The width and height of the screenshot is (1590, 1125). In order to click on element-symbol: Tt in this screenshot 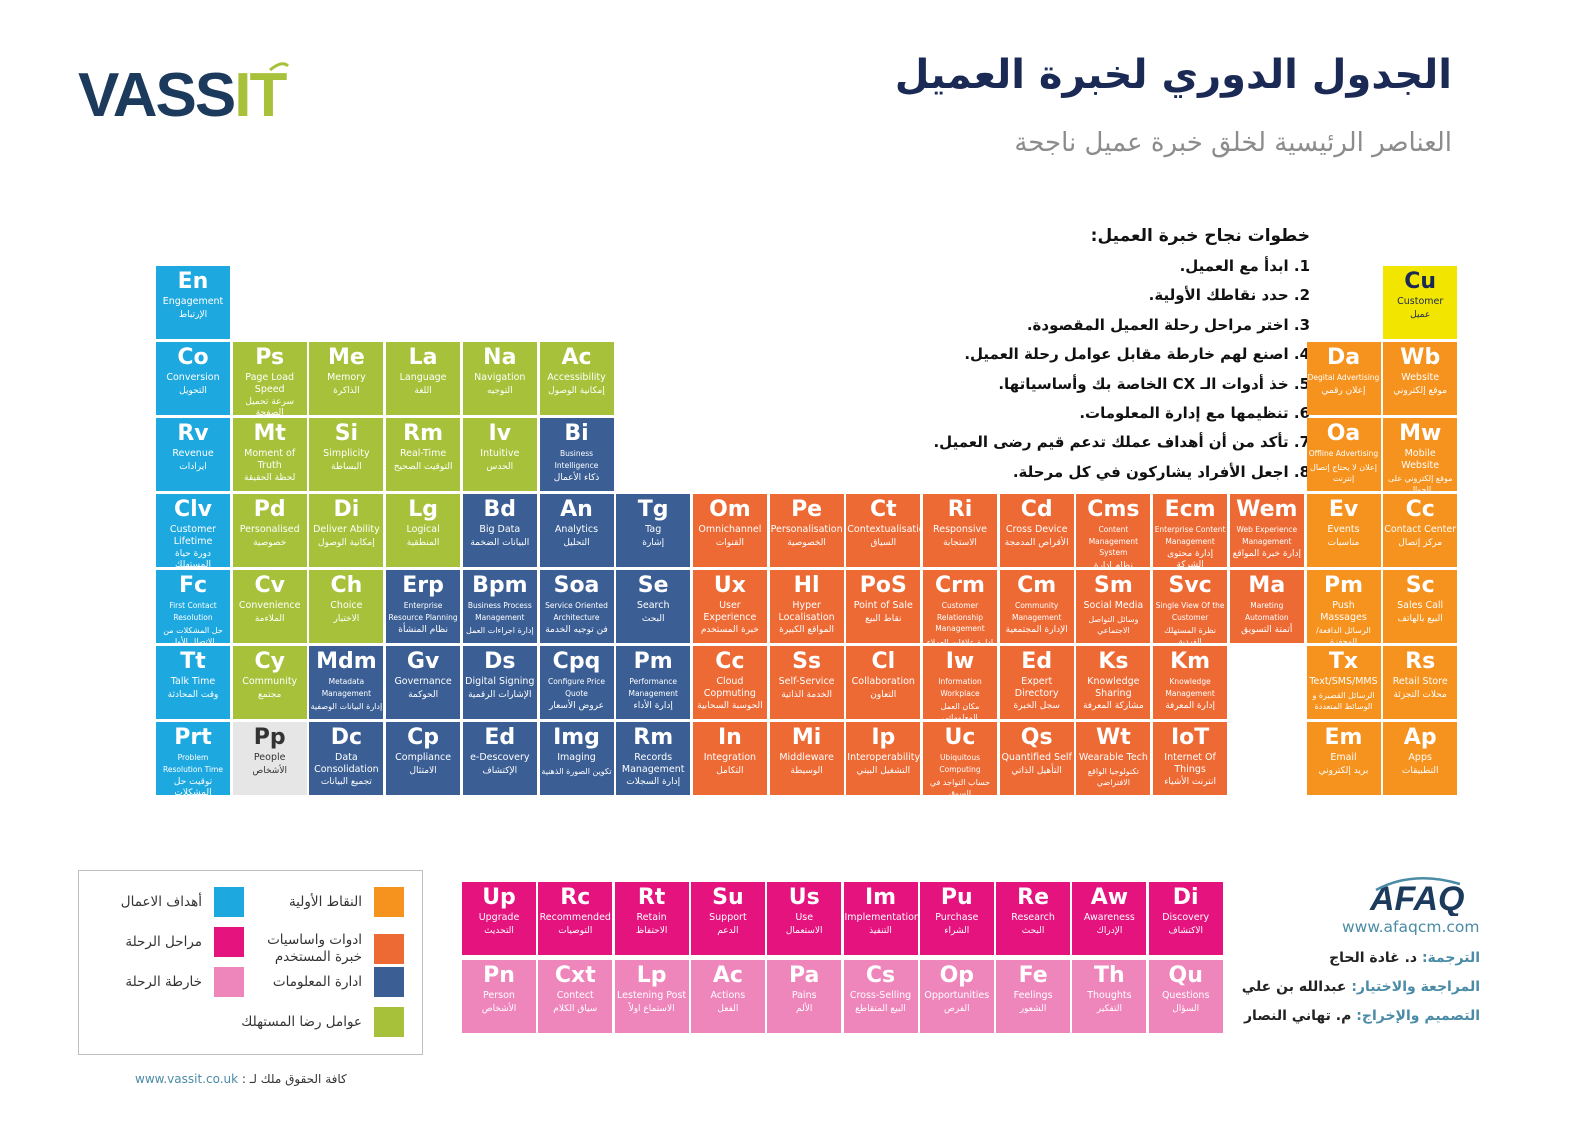, I will do `click(193, 661)`.